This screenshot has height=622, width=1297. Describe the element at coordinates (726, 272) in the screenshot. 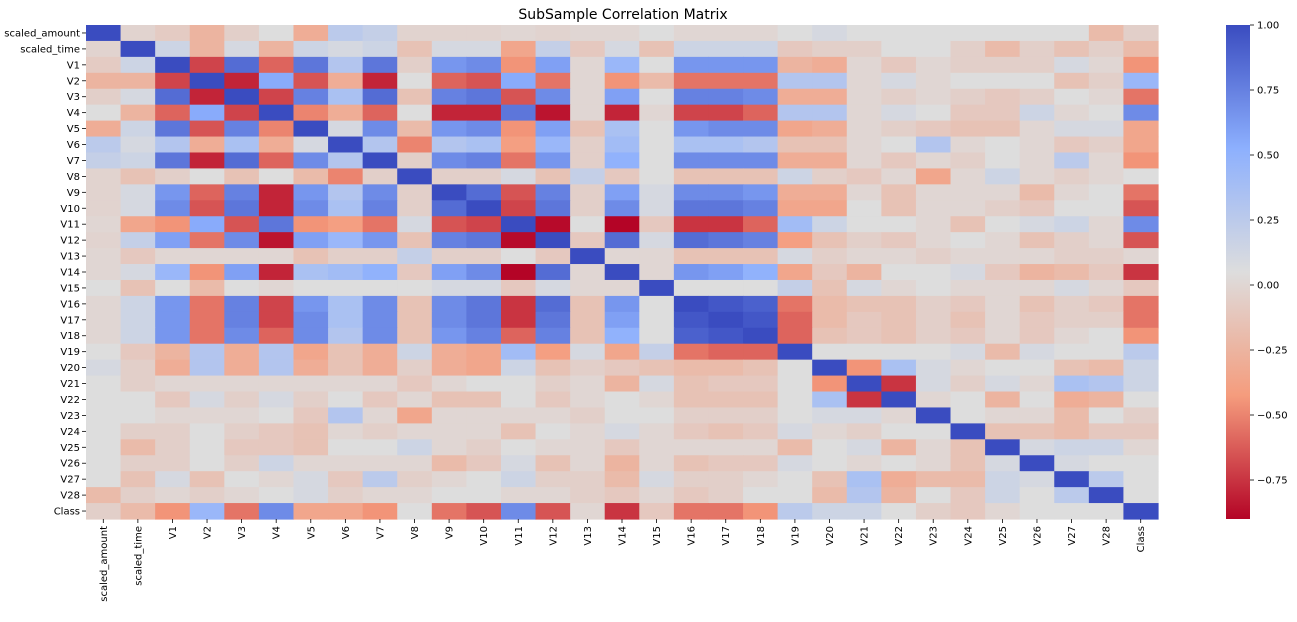

I see `heatmap-cell-V14-V17` at that location.